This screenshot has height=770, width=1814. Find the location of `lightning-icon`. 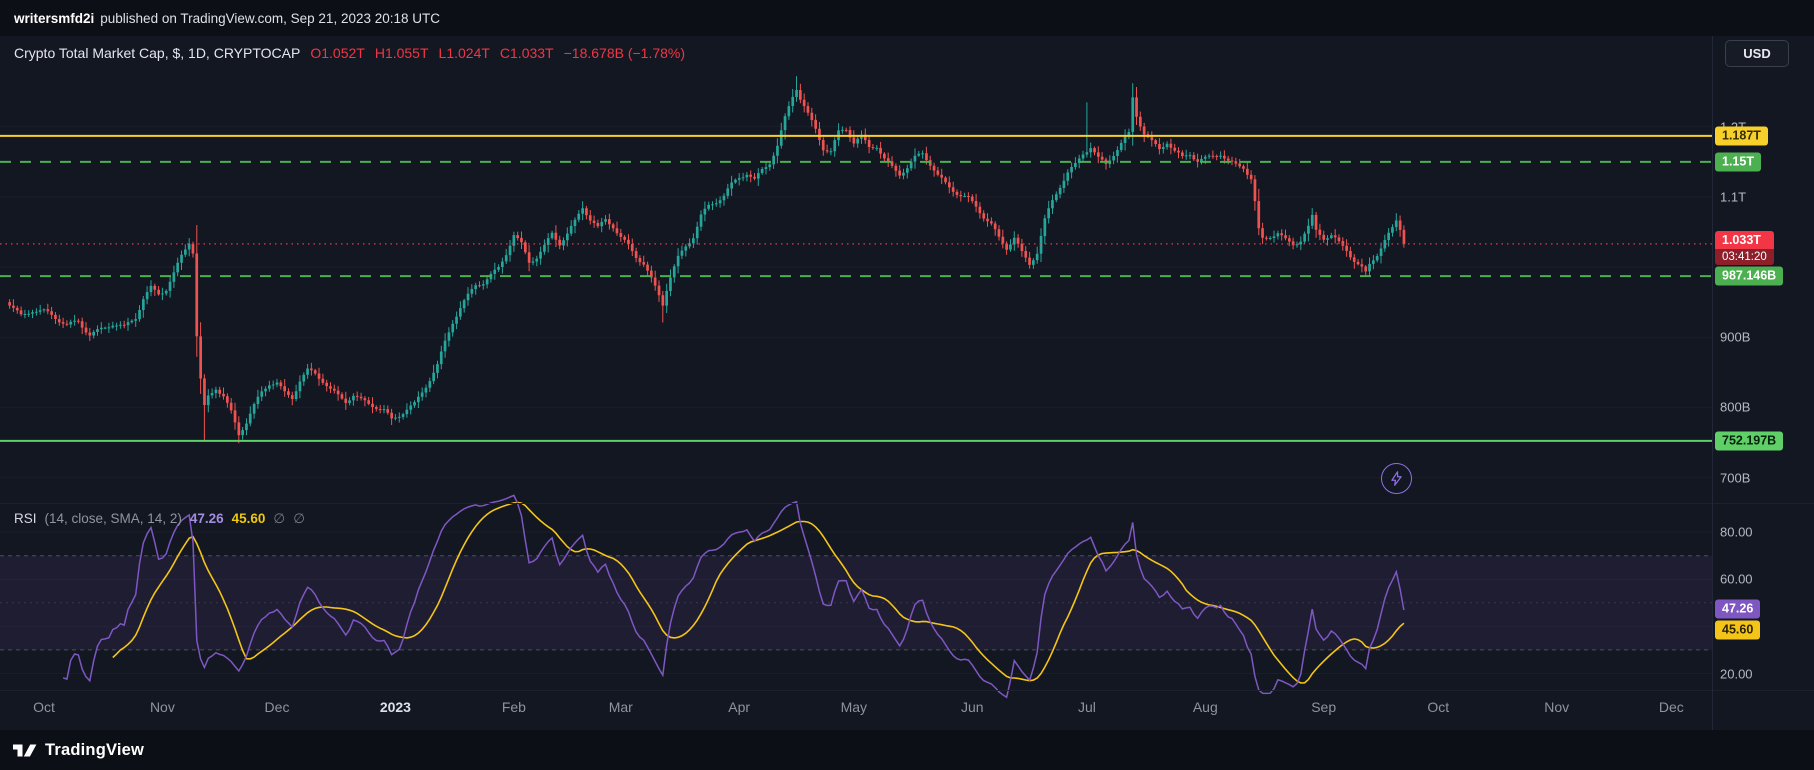

lightning-icon is located at coordinates (1396, 478).